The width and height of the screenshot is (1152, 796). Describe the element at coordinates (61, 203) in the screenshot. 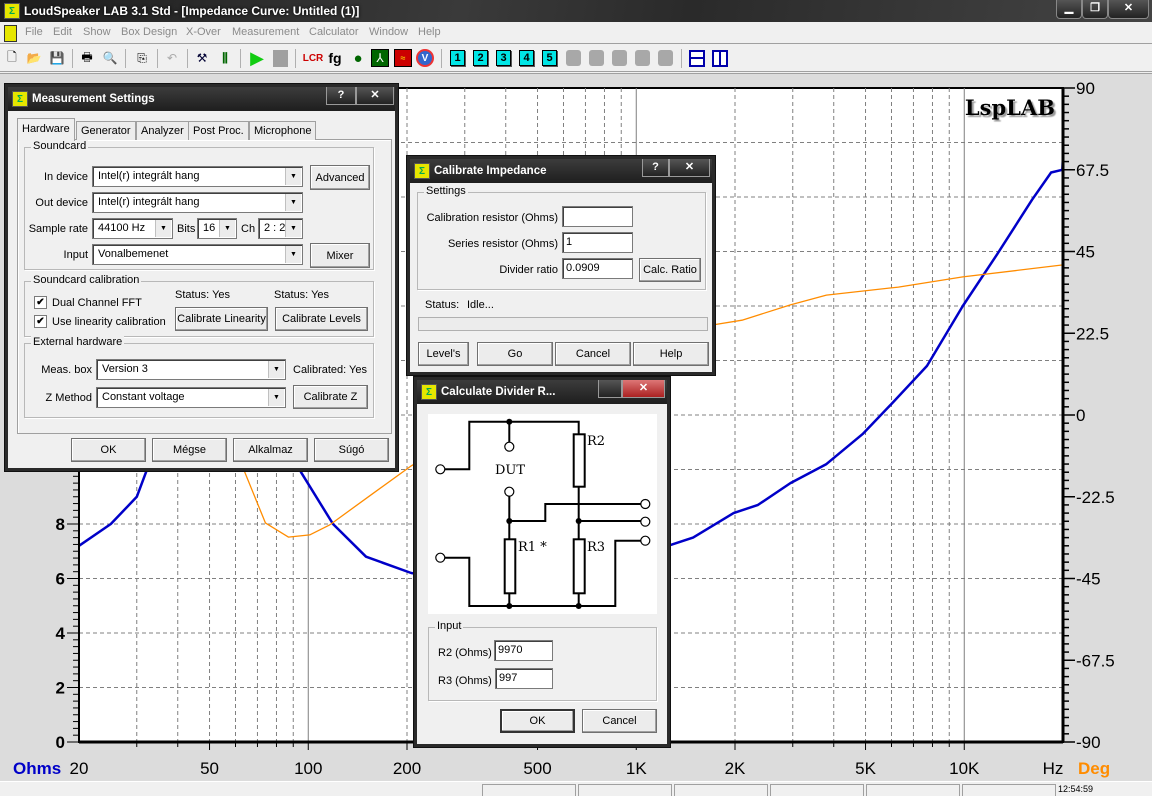

I see `out-device-label: Out device` at that location.